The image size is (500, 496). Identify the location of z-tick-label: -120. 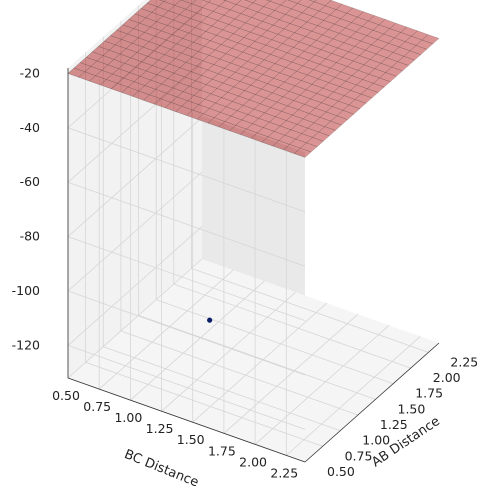
(26, 344).